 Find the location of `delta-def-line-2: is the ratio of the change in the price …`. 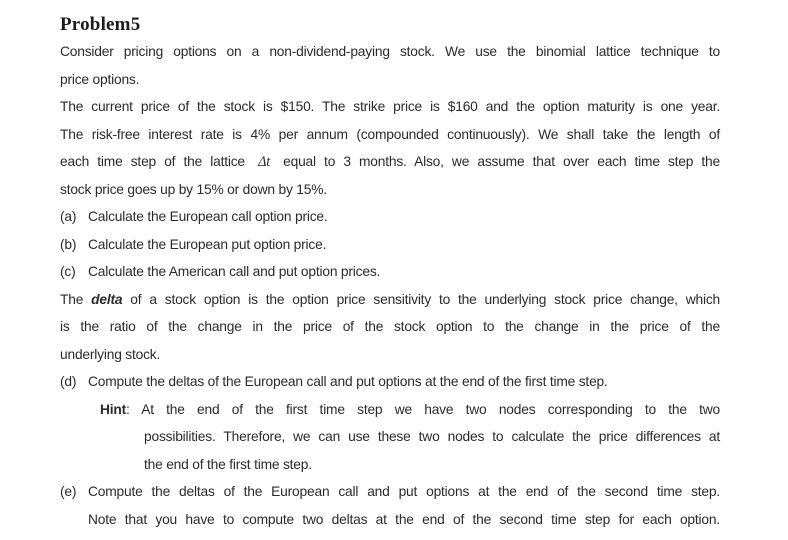

delta-def-line-2: is the ratio of the change in the price … is located at coordinates (390, 326).